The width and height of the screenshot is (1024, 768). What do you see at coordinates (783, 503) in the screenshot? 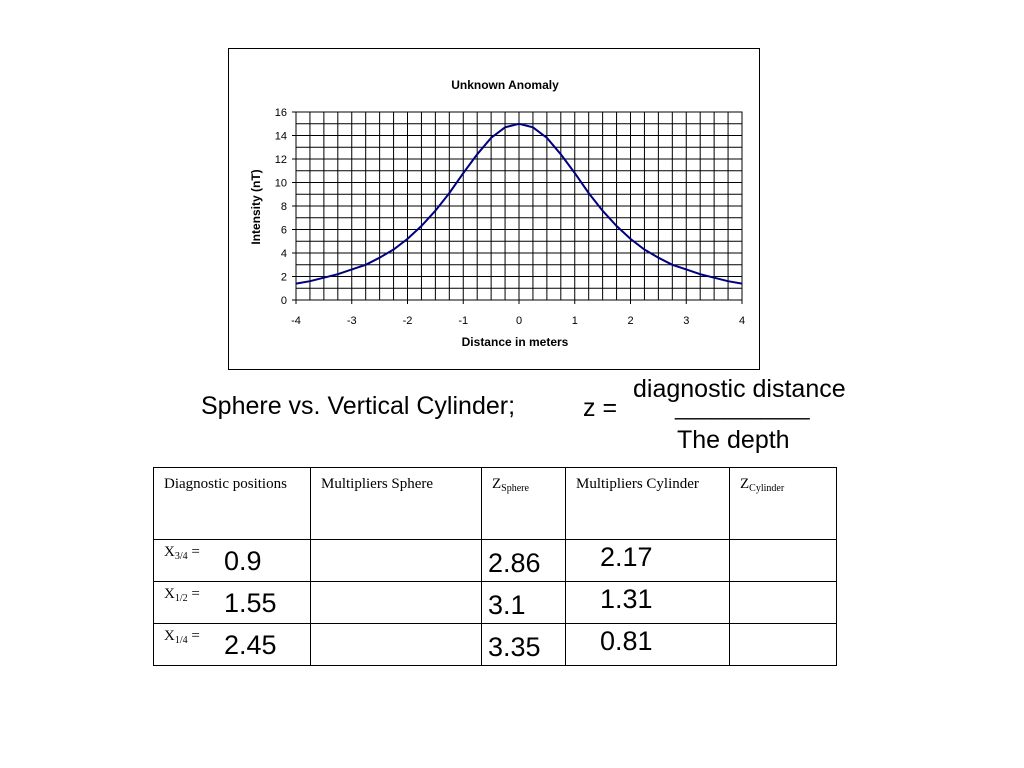
I see `header-z-cylinder: ZCylinder` at bounding box center [783, 503].